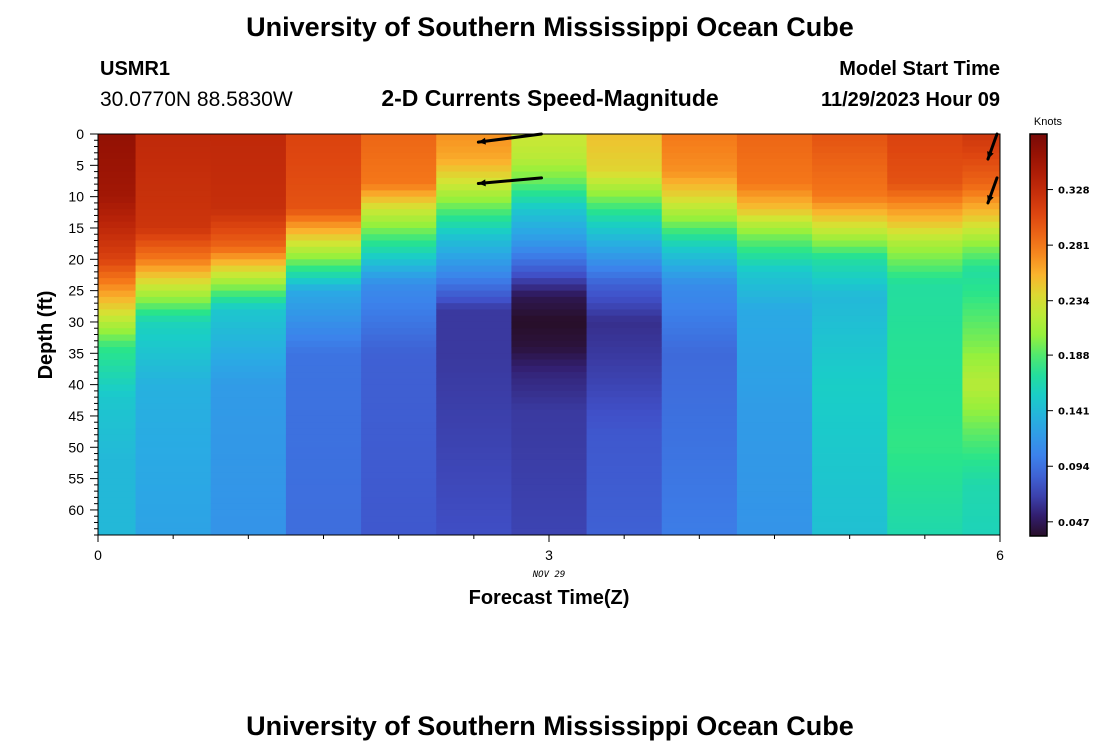 This screenshot has height=750, width=1100. What do you see at coordinates (474, 335) in the screenshot?
I see `heatmap-column` at bounding box center [474, 335].